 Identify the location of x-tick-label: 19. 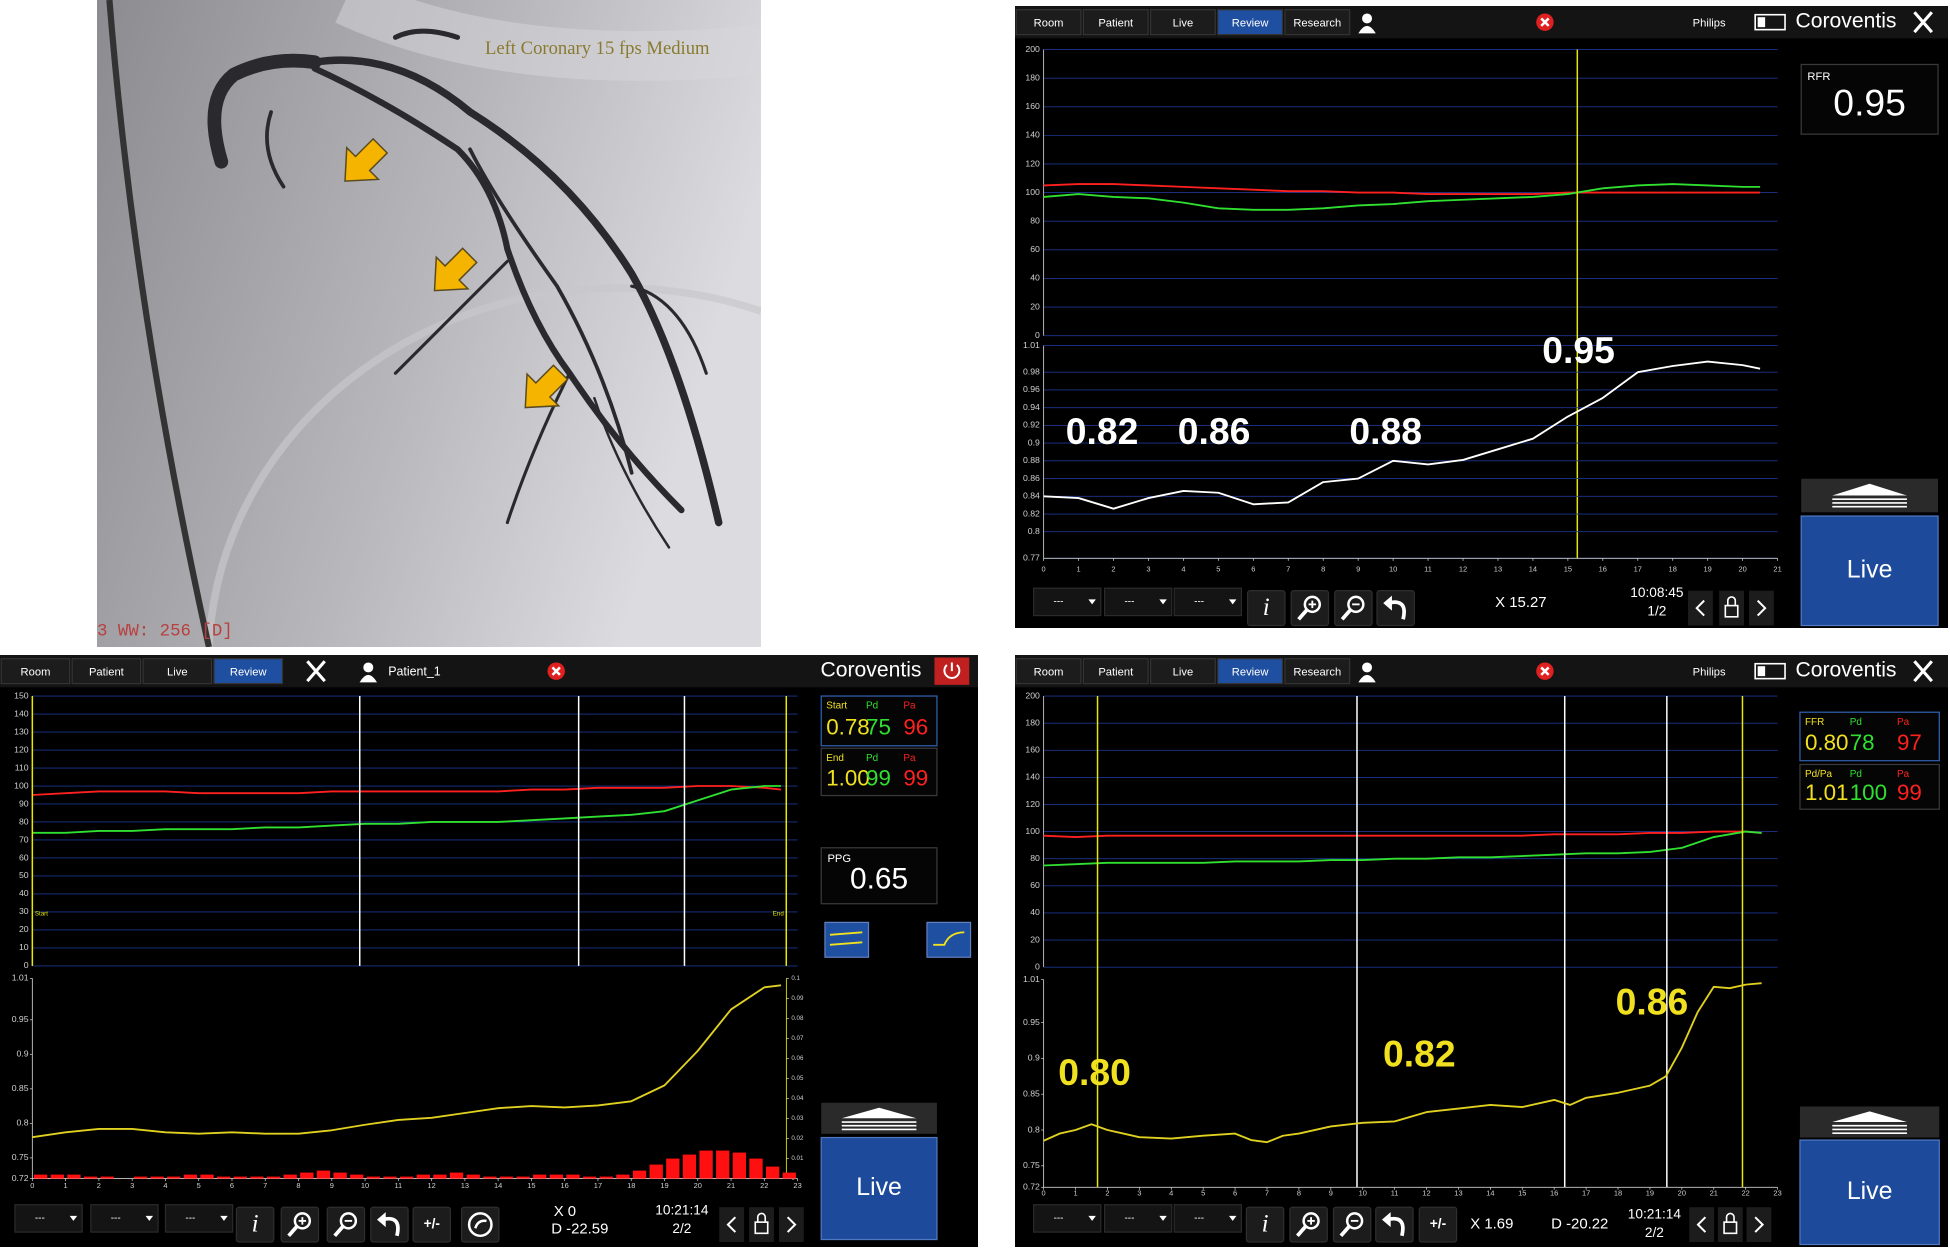
(664, 1185).